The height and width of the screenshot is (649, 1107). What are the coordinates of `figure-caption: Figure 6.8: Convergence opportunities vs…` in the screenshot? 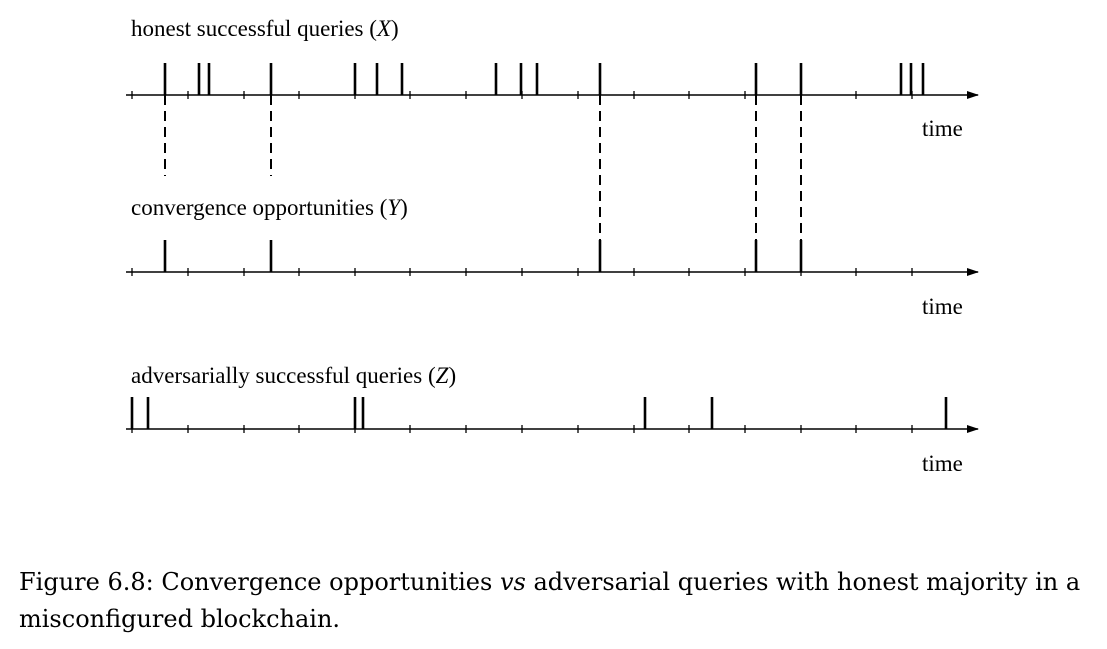 It's located at (559, 601).